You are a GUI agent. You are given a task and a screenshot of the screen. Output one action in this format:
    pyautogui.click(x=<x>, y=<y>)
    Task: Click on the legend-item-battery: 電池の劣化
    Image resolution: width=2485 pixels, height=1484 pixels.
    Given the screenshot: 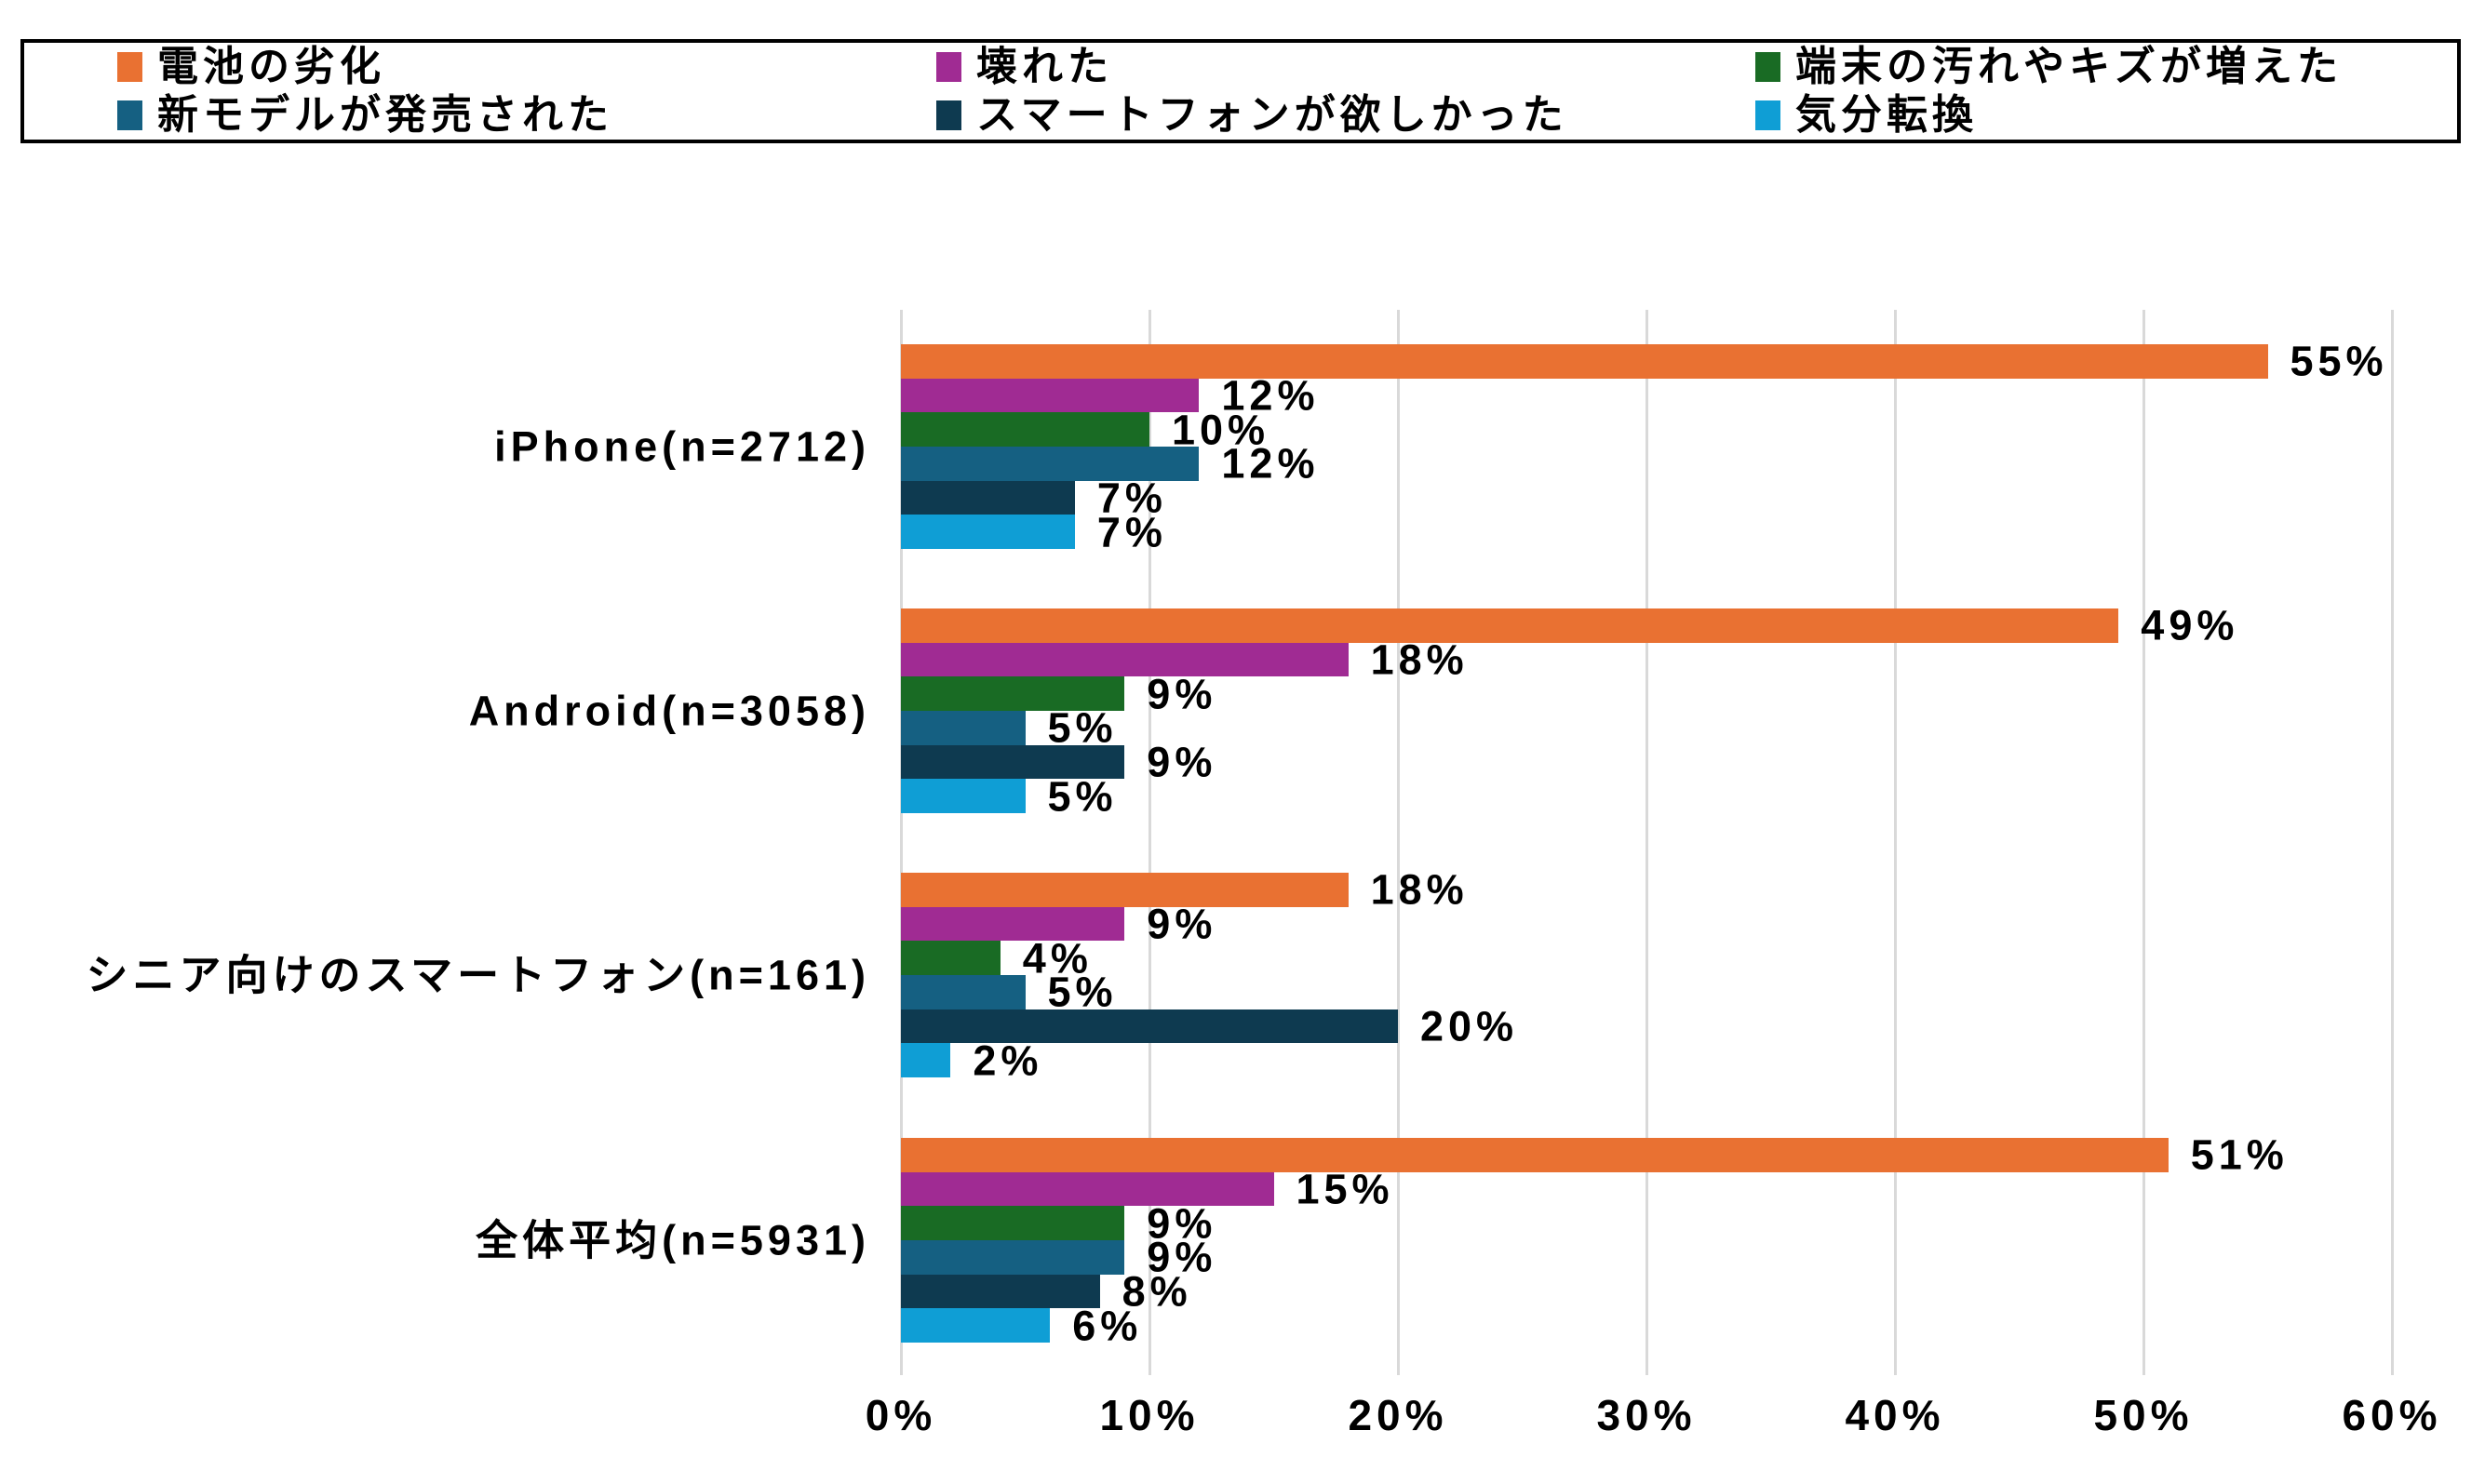 What is the action you would take?
    pyautogui.click(x=526, y=67)
    